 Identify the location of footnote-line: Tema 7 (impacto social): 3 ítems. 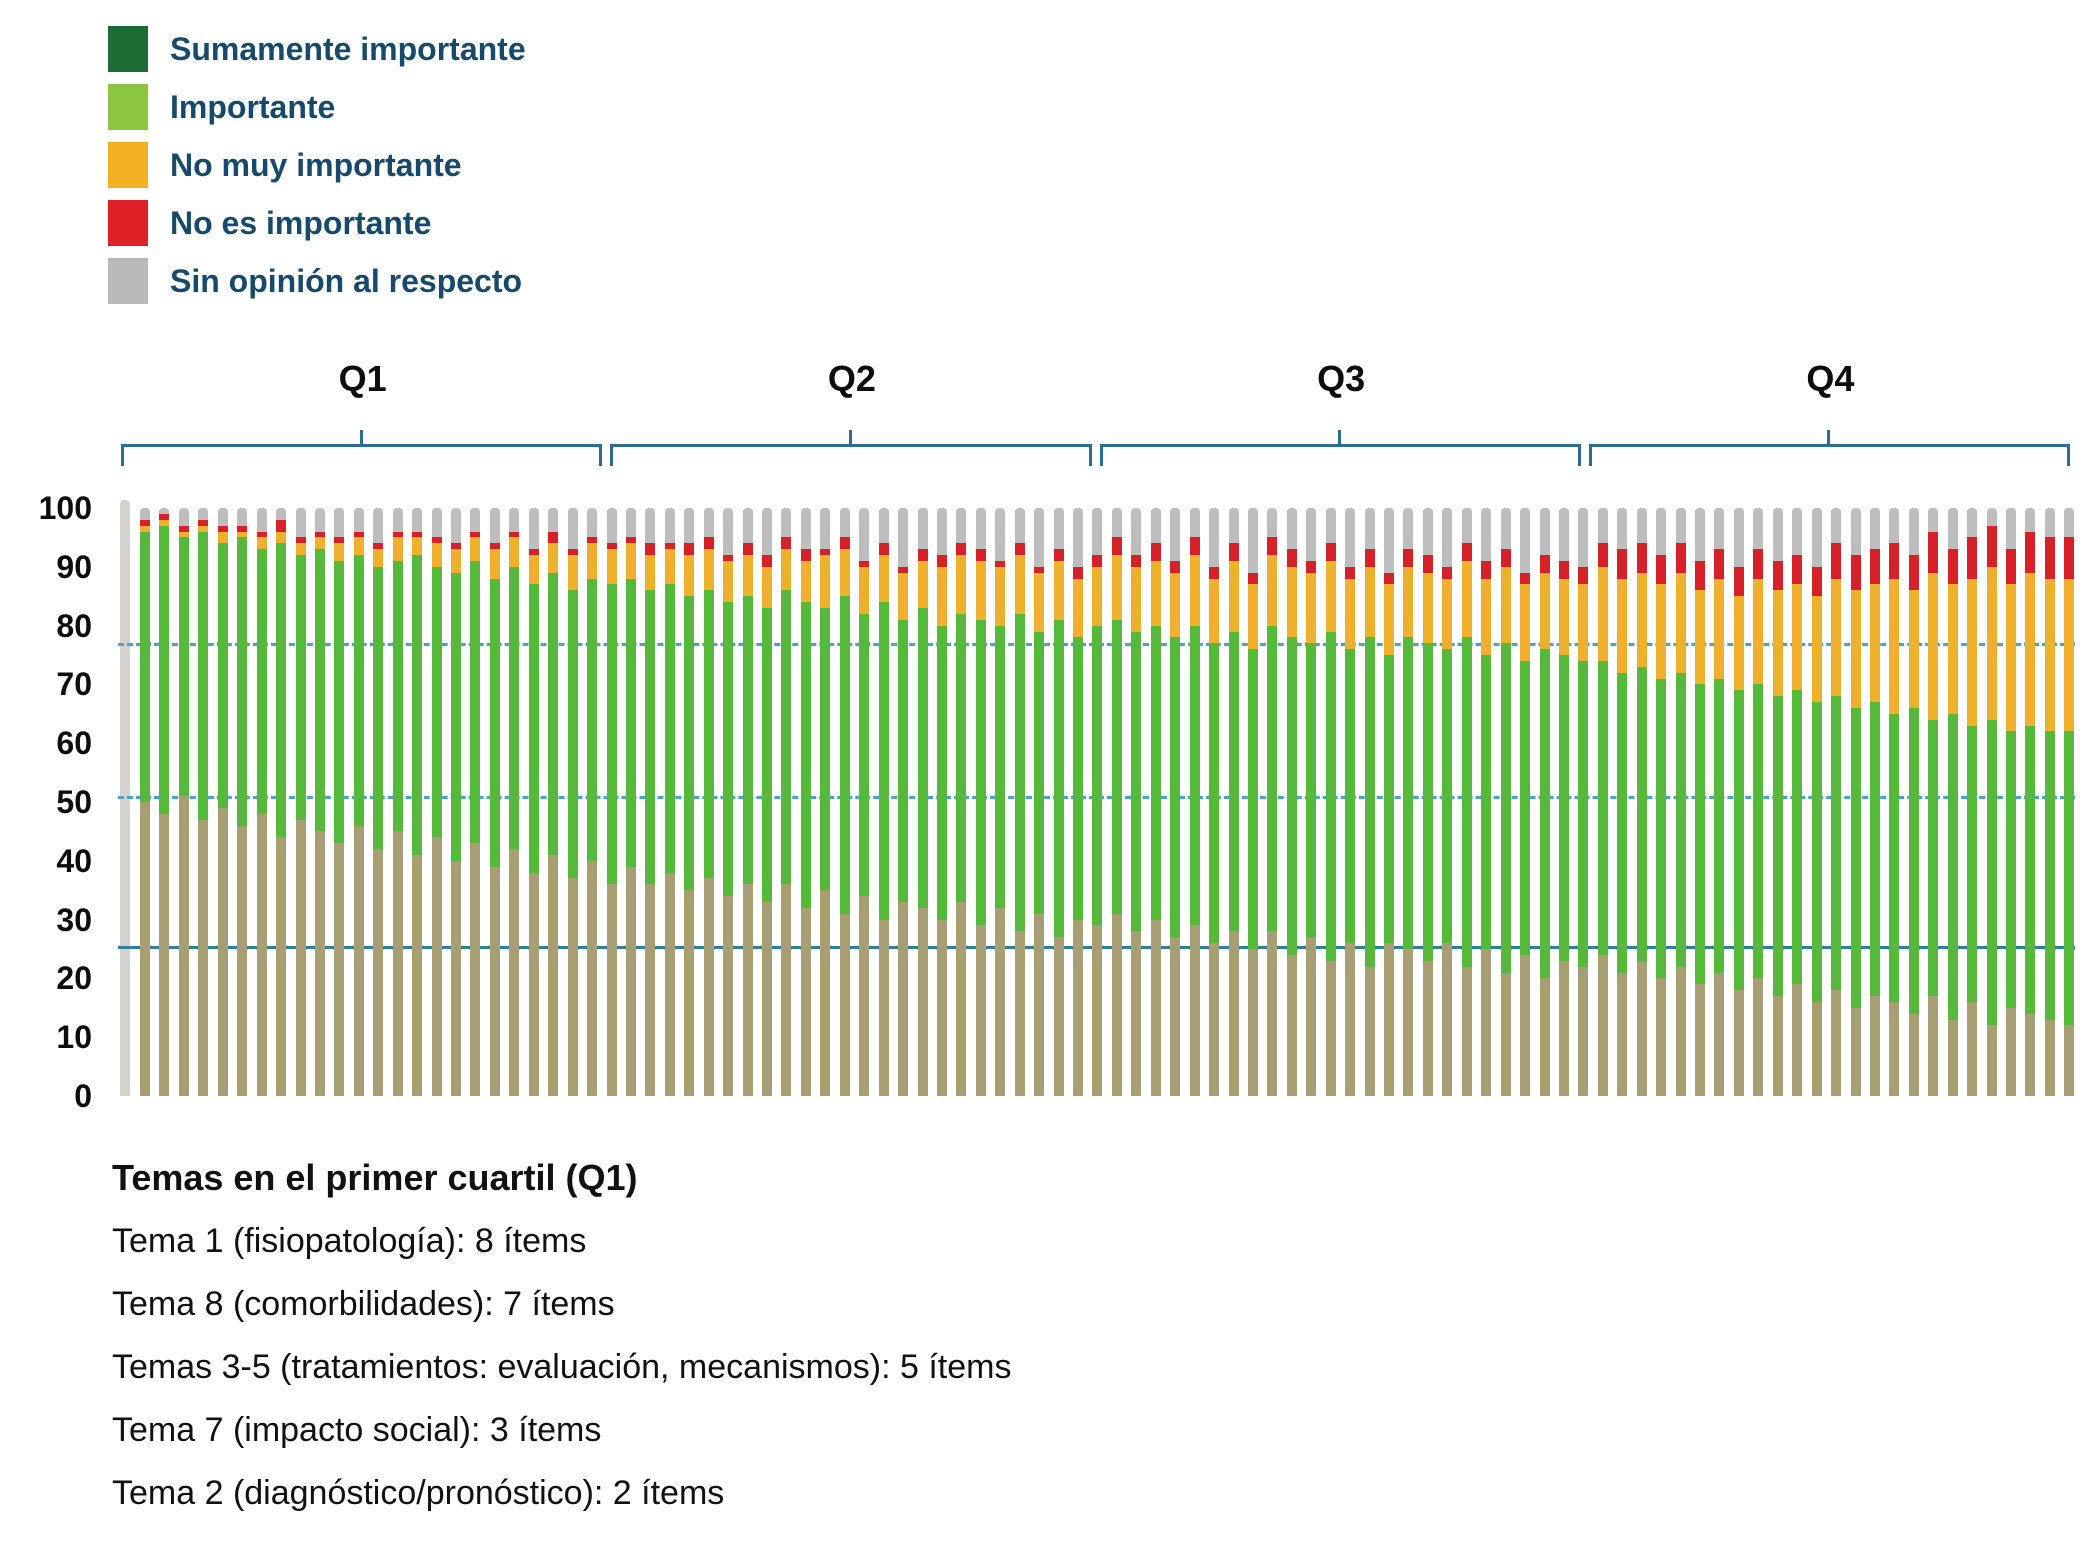
(357, 1430).